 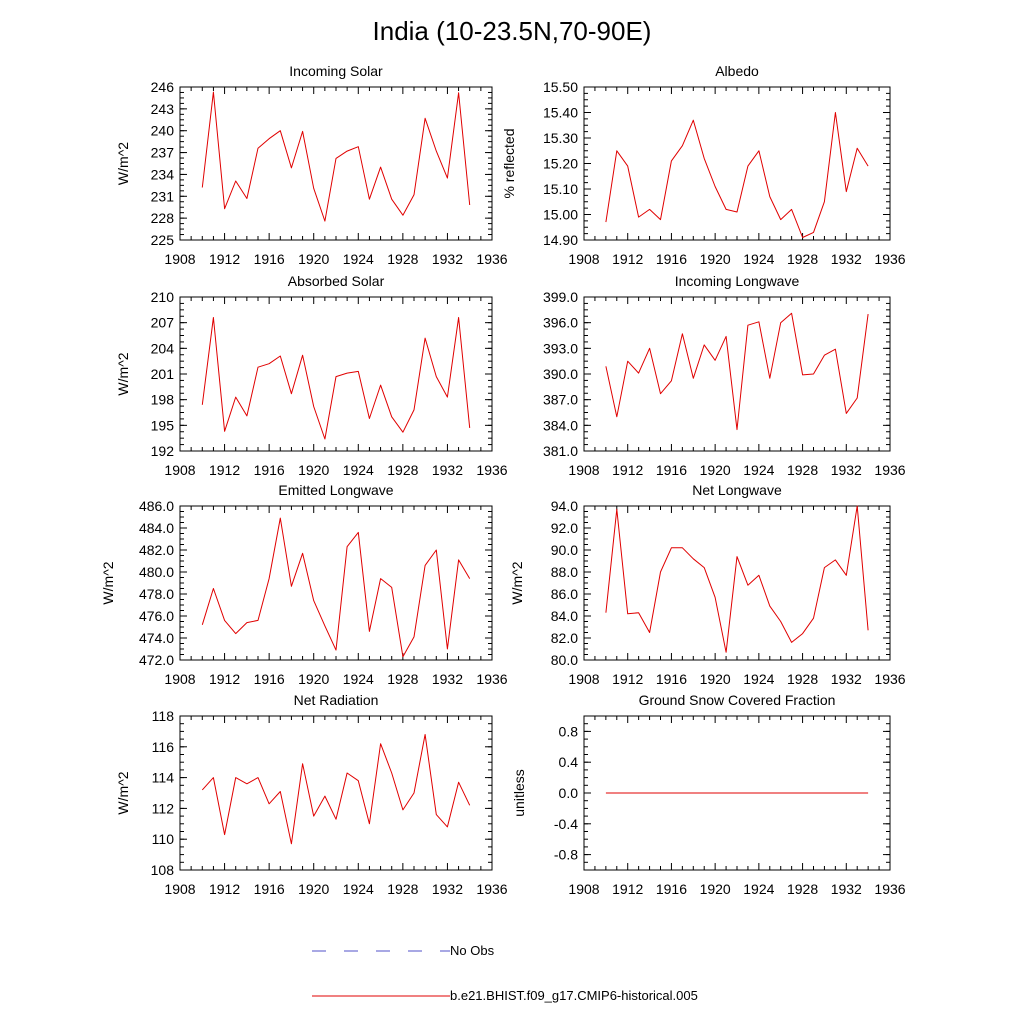 I want to click on legend-solid-line, so click(x=381, y=996).